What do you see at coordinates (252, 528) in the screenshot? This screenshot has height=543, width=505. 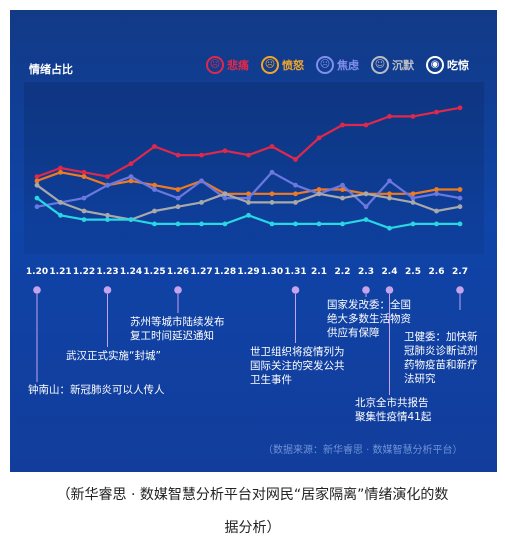 I see `figure-caption-line-2: 据分析）` at bounding box center [252, 528].